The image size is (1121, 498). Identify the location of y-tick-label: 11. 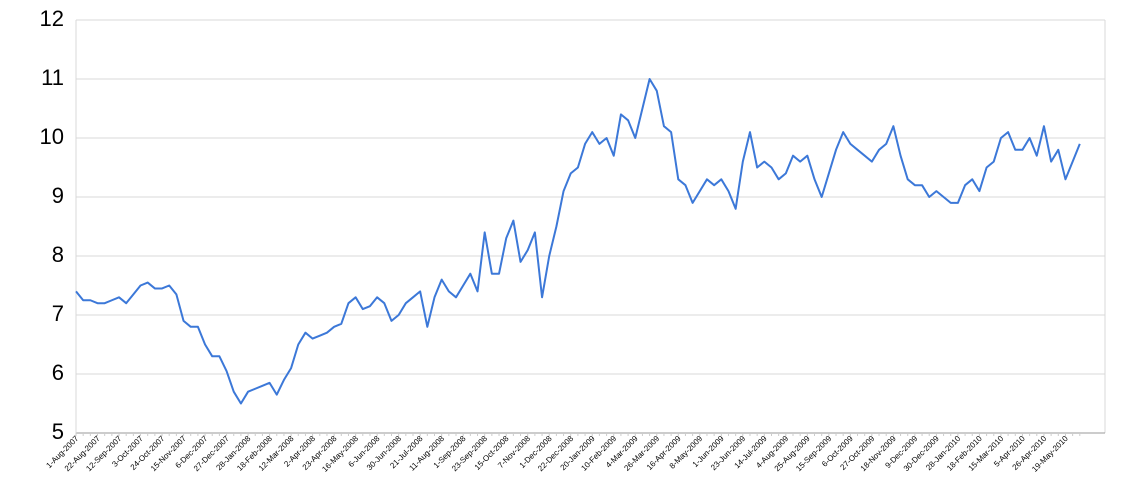
(52, 77).